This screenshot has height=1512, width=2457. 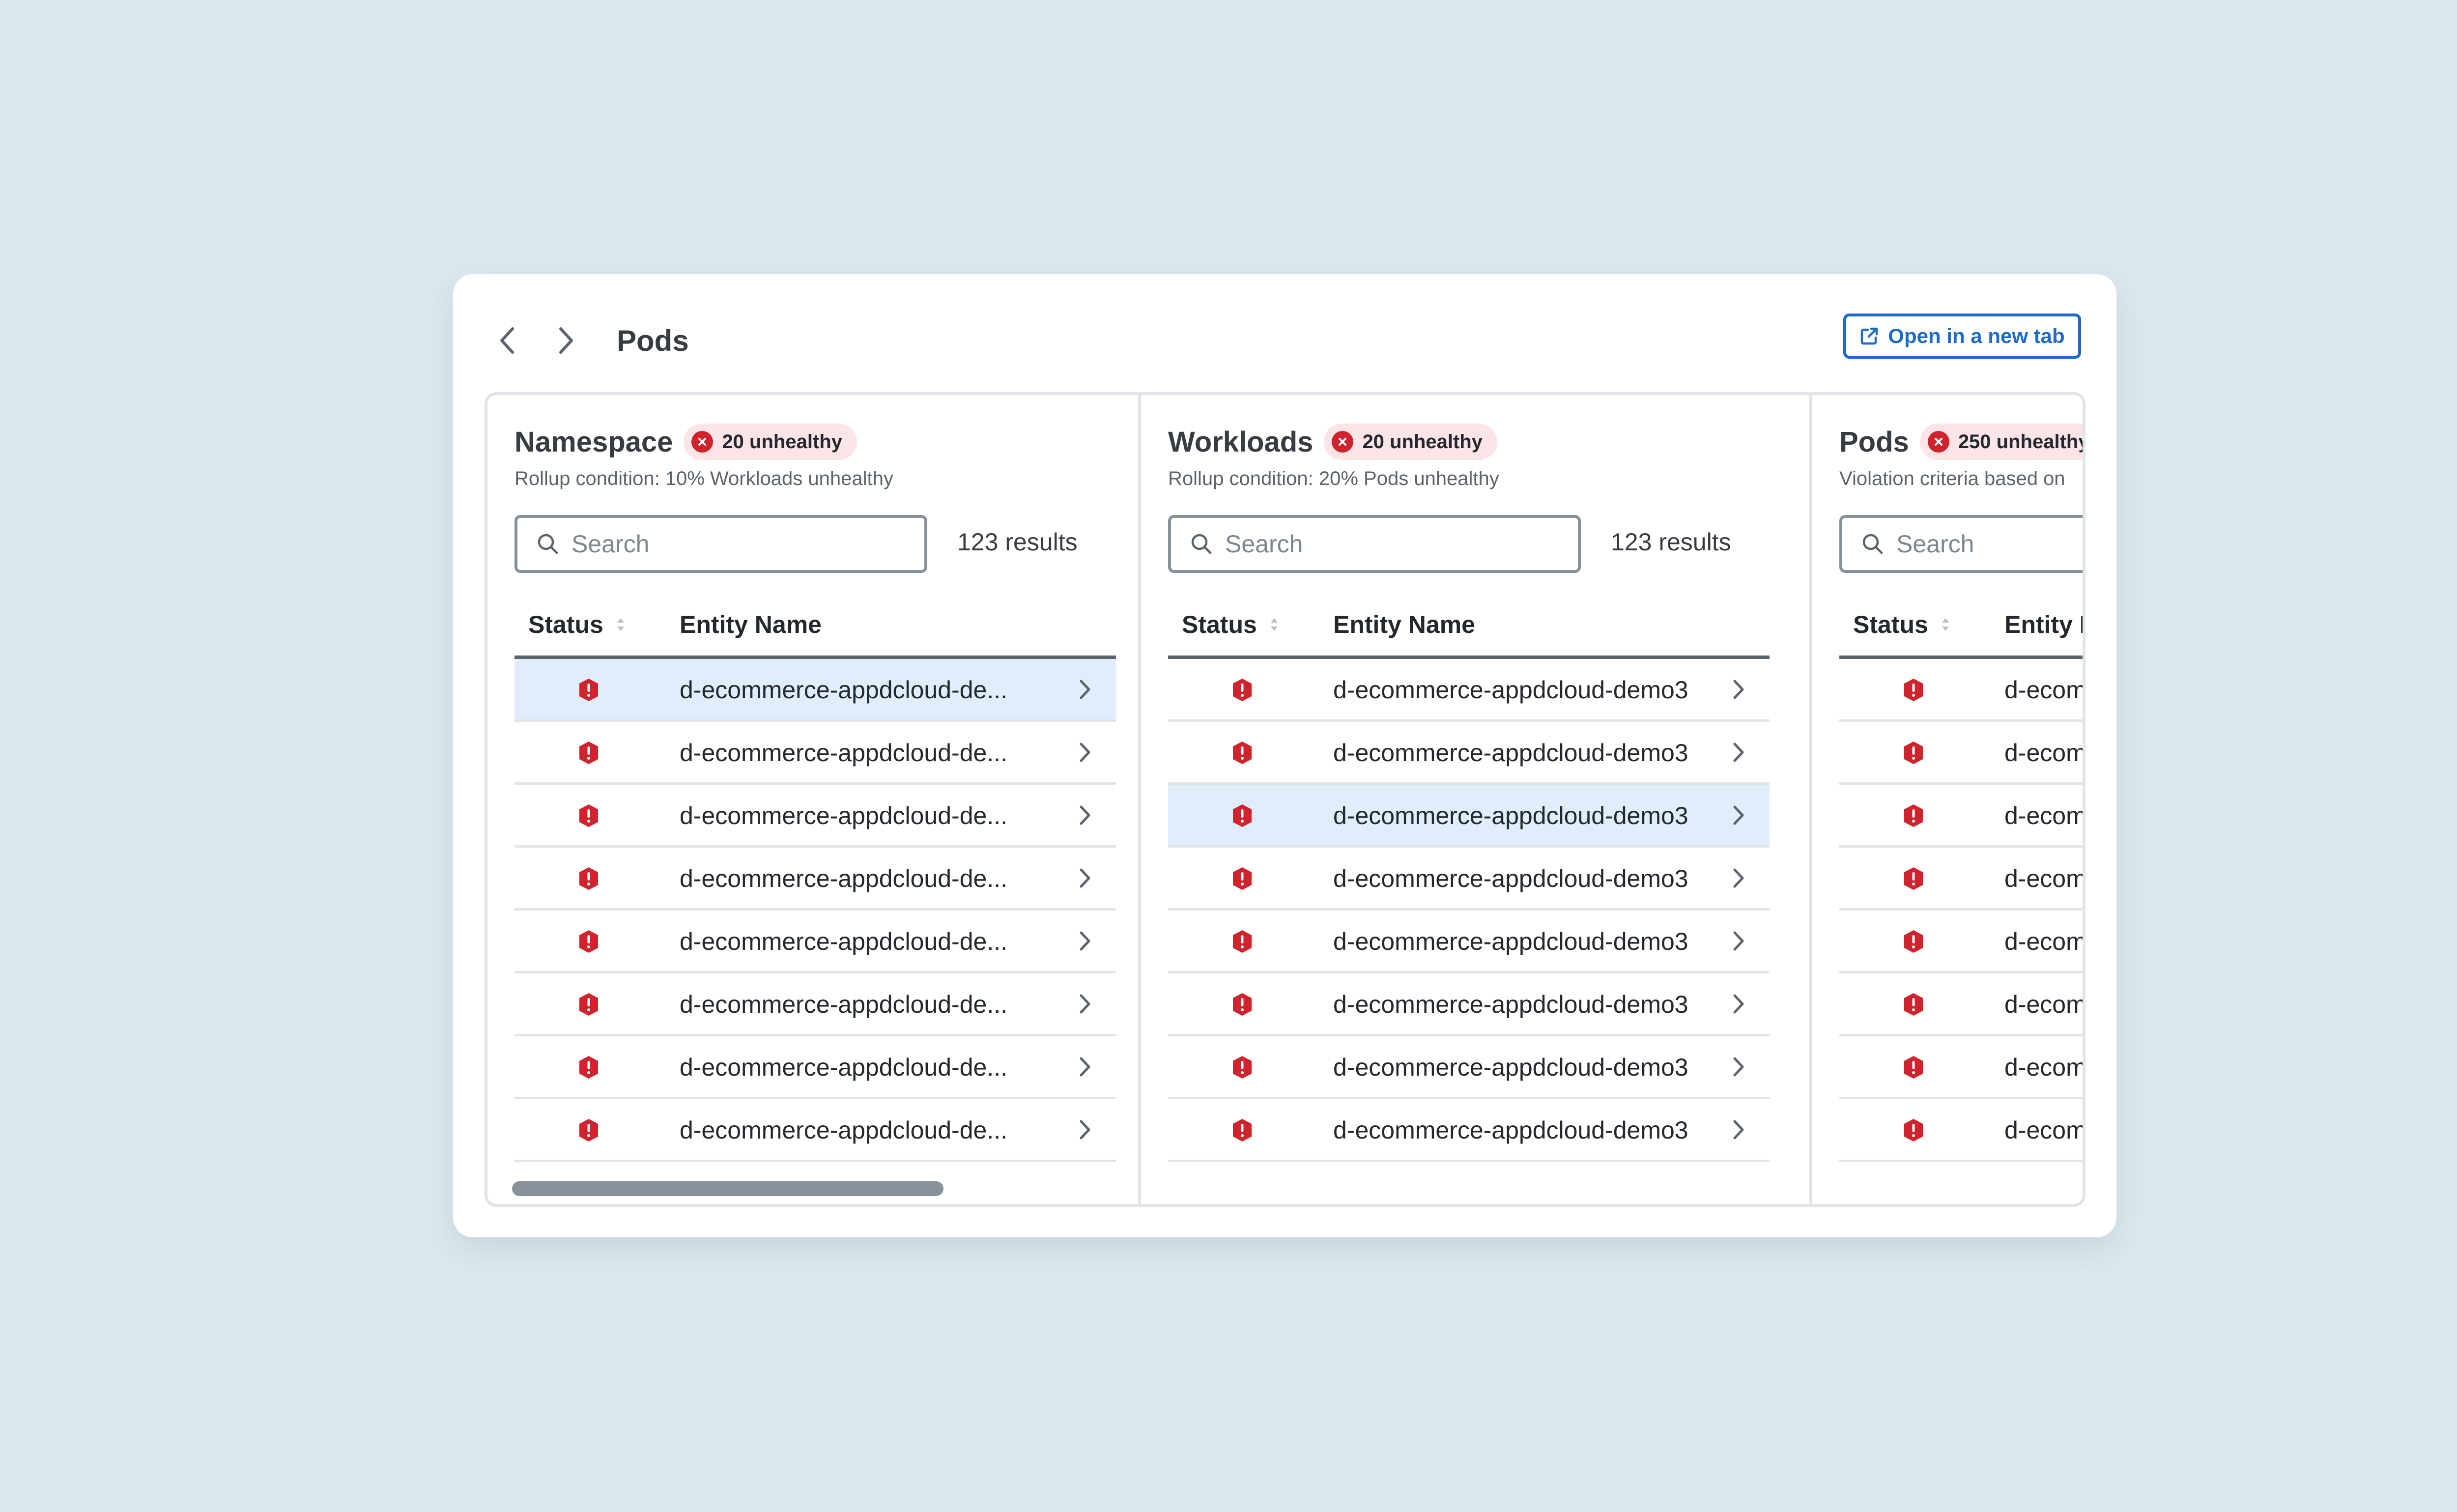 I want to click on rollup-condition: Rollup condition: 20% Pods unhealthy, so click(x=1333, y=479).